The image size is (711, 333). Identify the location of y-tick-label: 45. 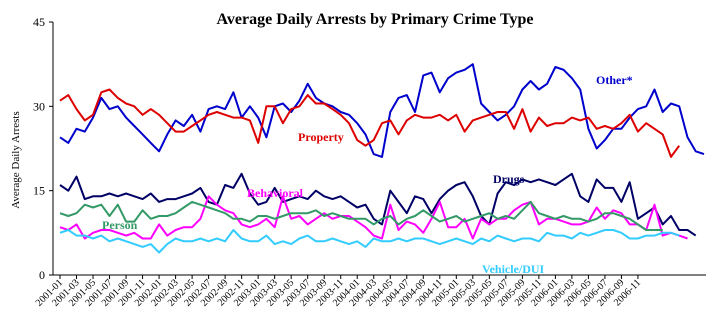
(39, 22).